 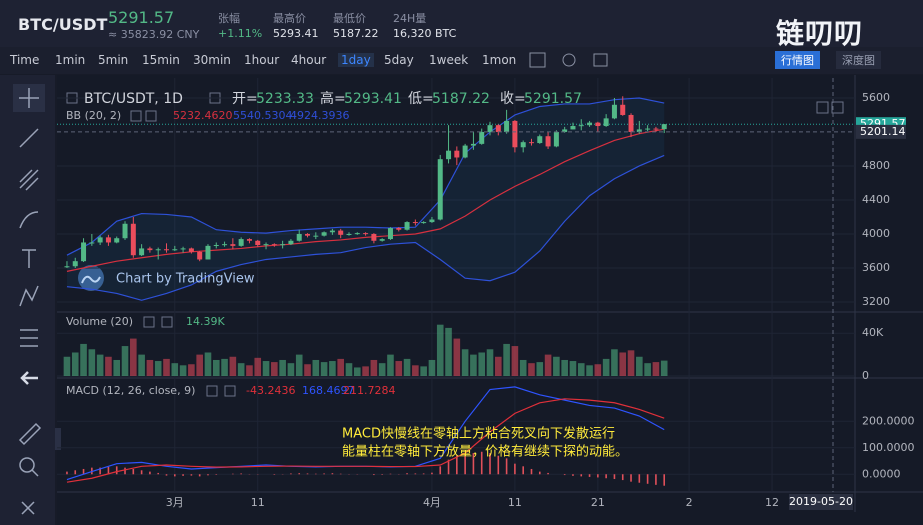 What do you see at coordinates (553, 99) in the screenshot?
I see `legend-text: 5291.57` at bounding box center [553, 99].